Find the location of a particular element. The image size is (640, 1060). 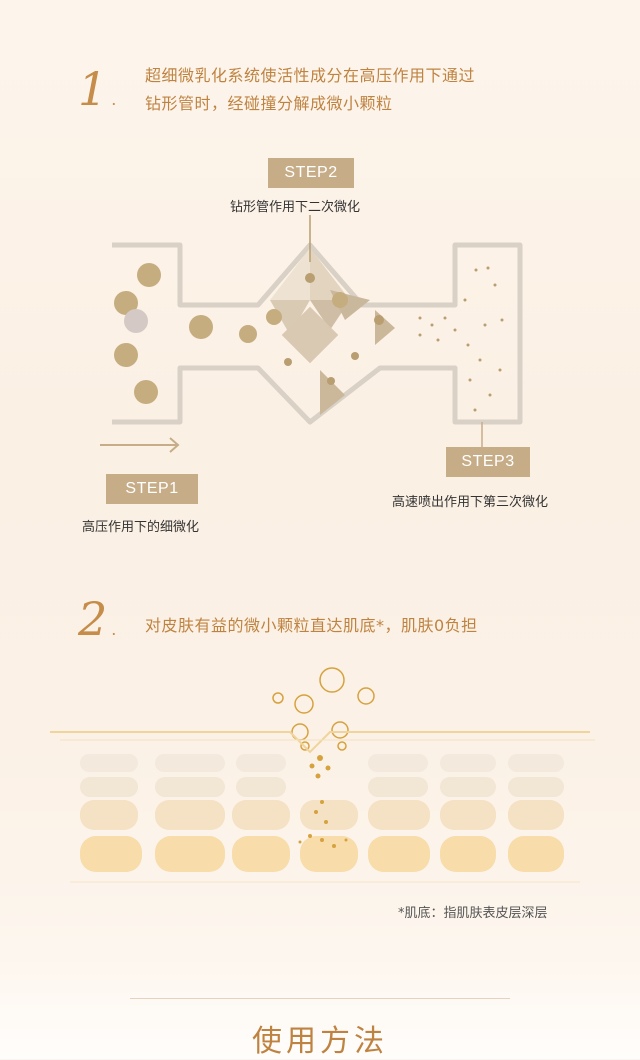

section2-heading: 对皮肤有益的微小颗粒直达肌底*，肌肤0负担 is located at coordinates (311, 625).